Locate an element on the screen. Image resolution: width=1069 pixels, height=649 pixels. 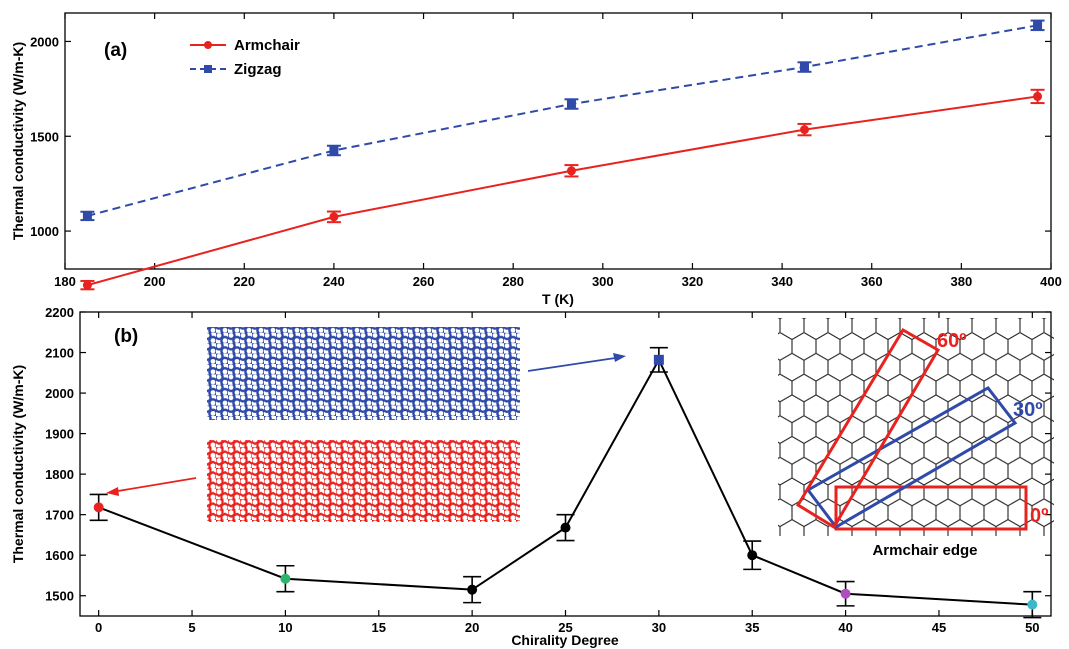
panel-b-ytick-label: 1800 is located at coordinates (59, 474).